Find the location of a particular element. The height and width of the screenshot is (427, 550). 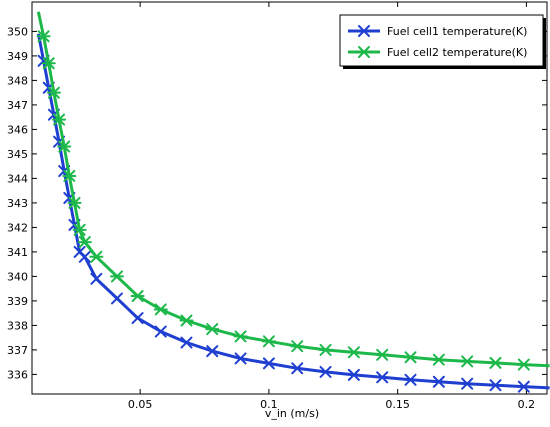

y-tick-label: 349 is located at coordinates (17, 56).